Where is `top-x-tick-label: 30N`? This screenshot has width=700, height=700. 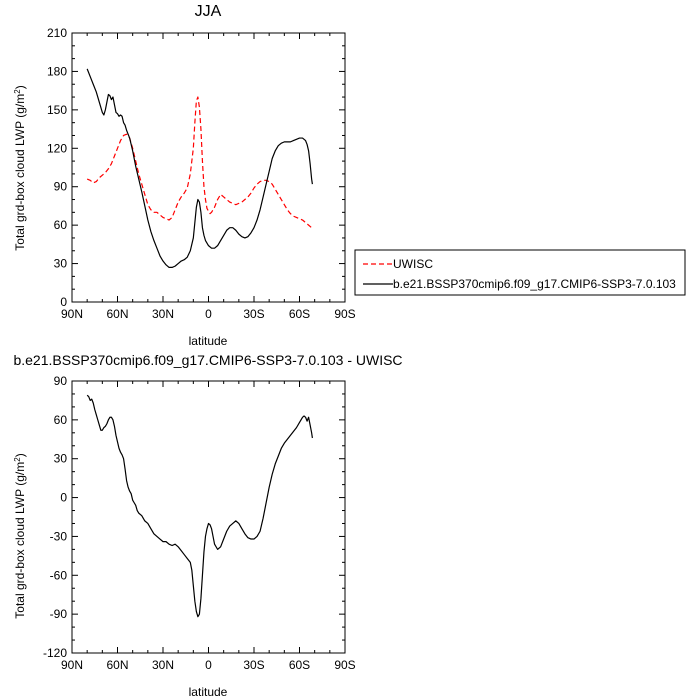 top-x-tick-label: 30N is located at coordinates (163, 314).